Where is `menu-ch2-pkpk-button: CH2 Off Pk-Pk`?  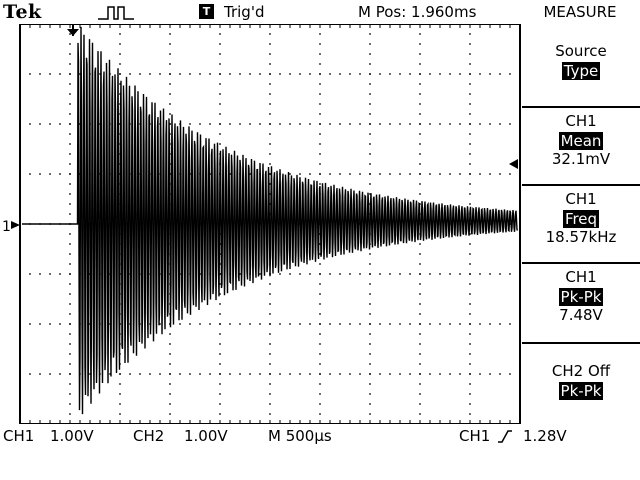
menu-ch2-pkpk-button: CH2 Off Pk-Pk is located at coordinates (581, 384).